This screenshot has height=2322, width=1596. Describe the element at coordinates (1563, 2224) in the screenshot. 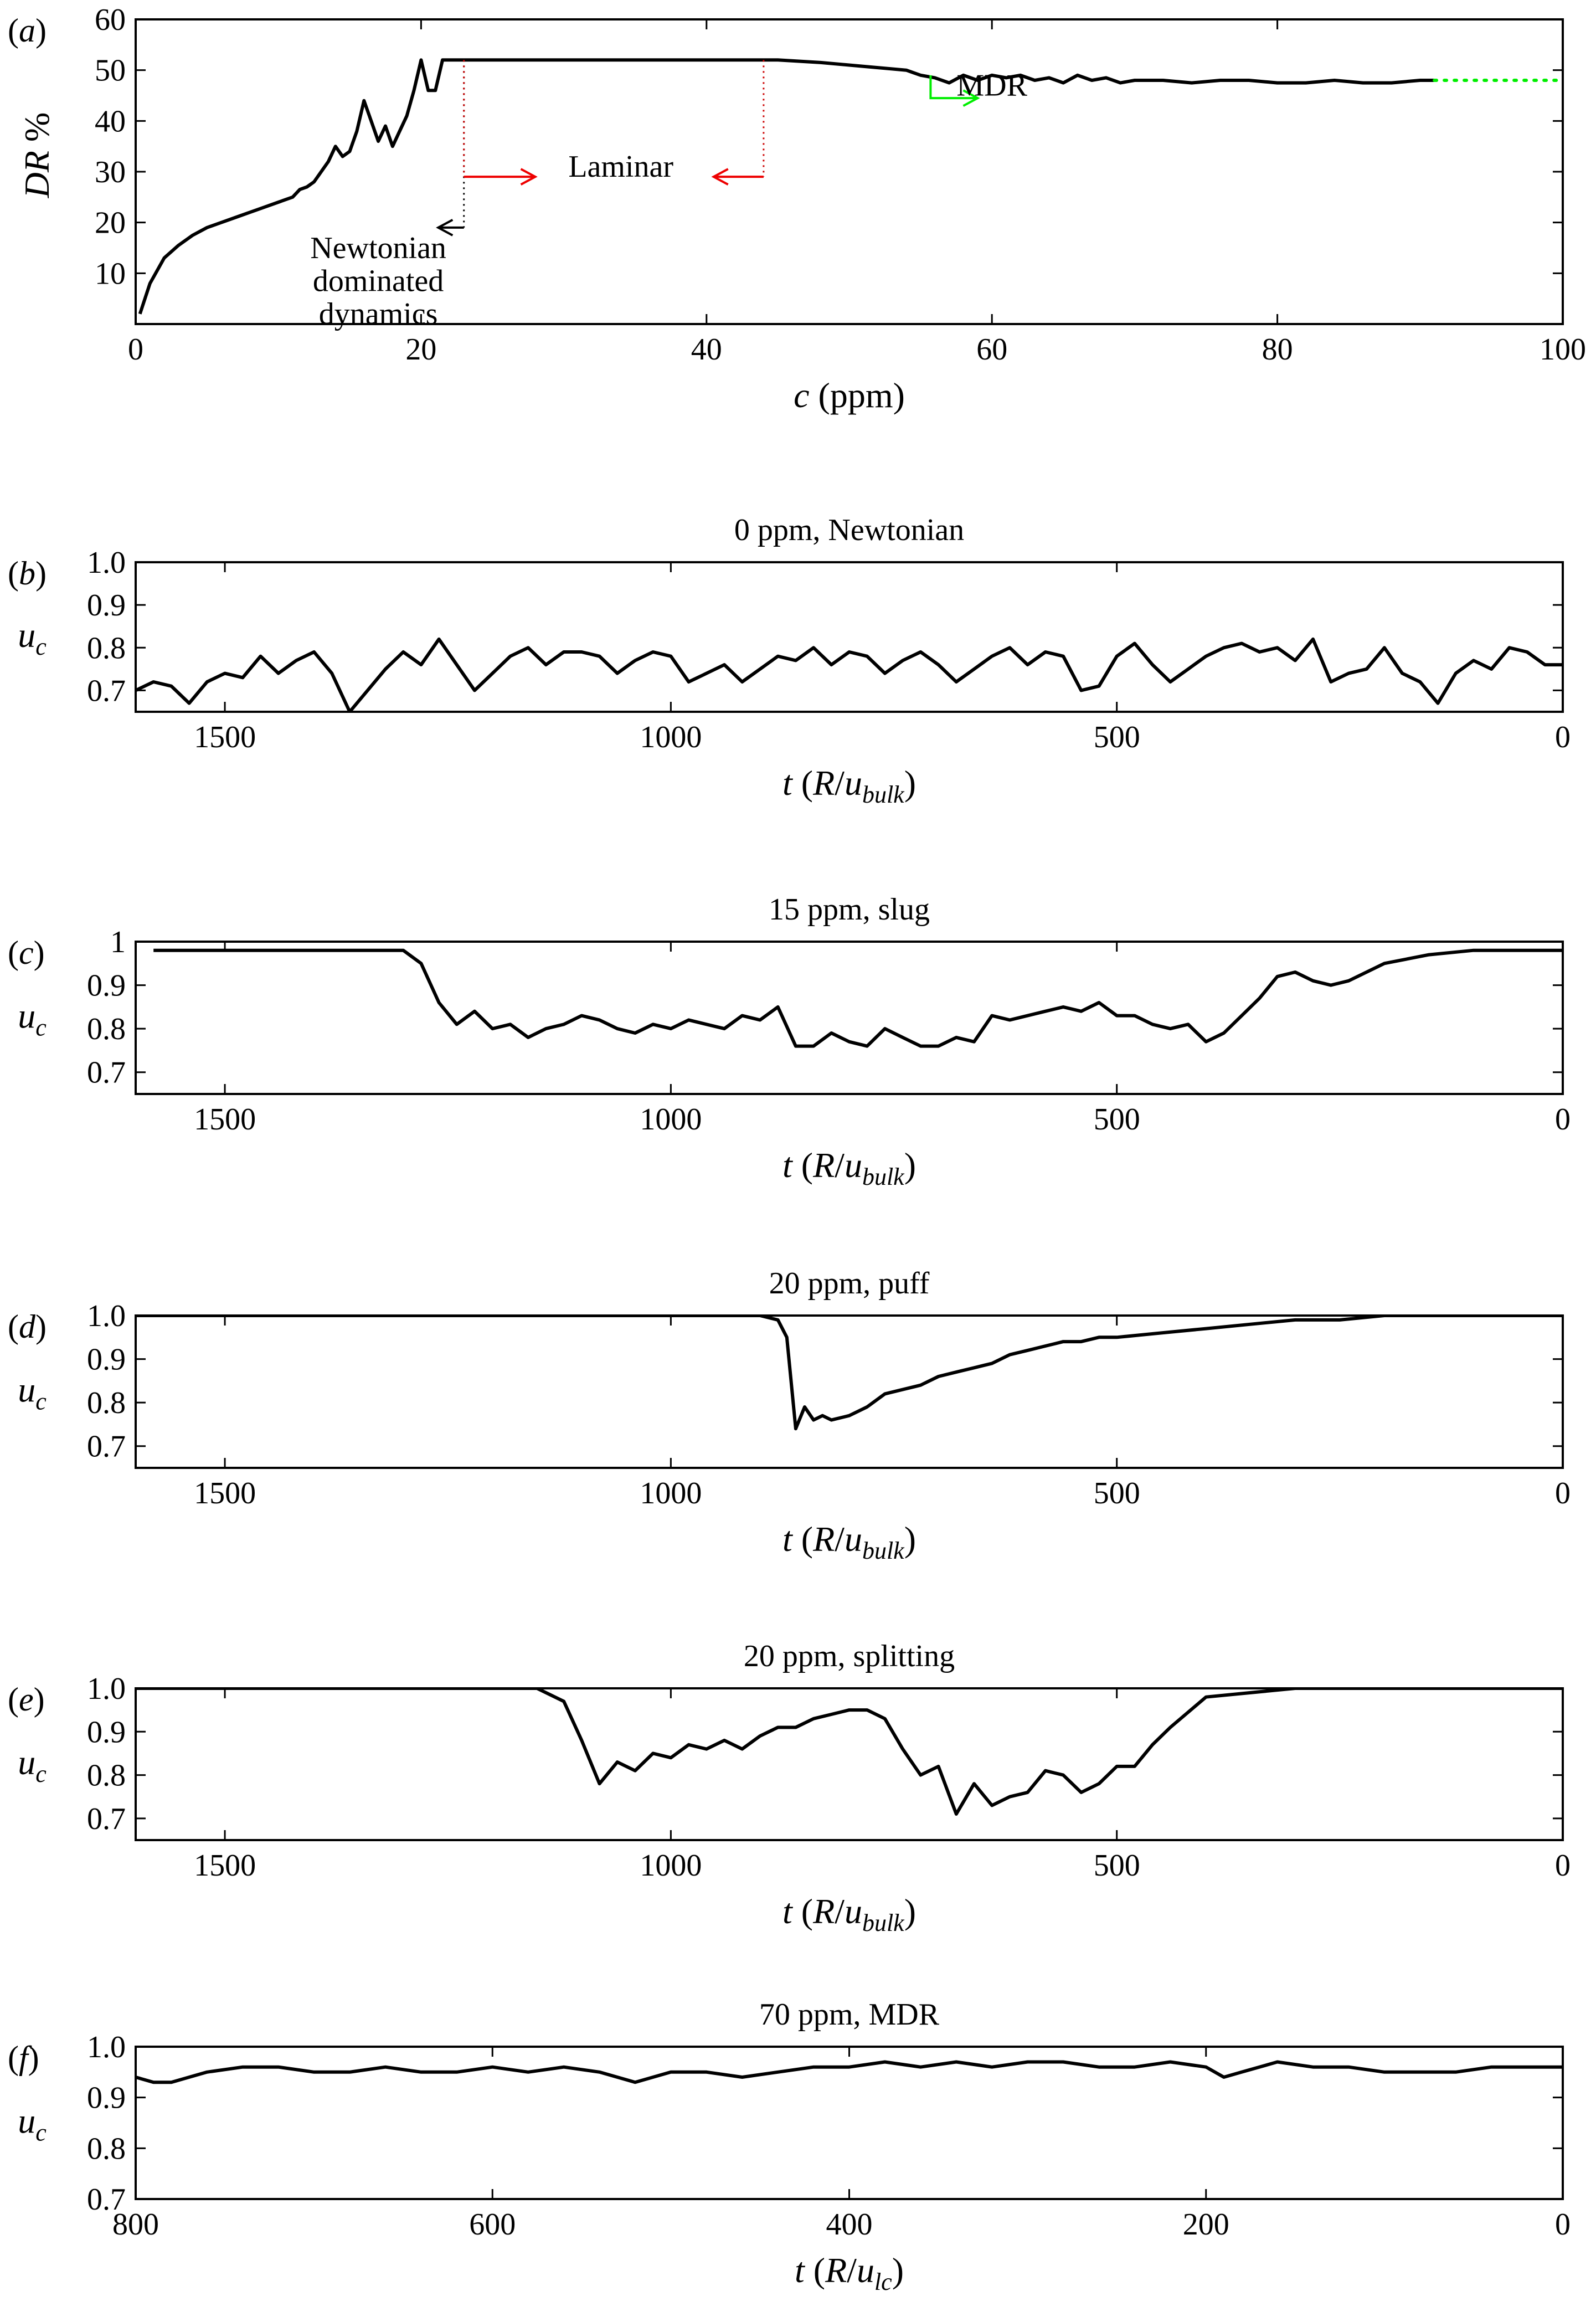

I see `panel-f-xtick-label-4: 0` at that location.